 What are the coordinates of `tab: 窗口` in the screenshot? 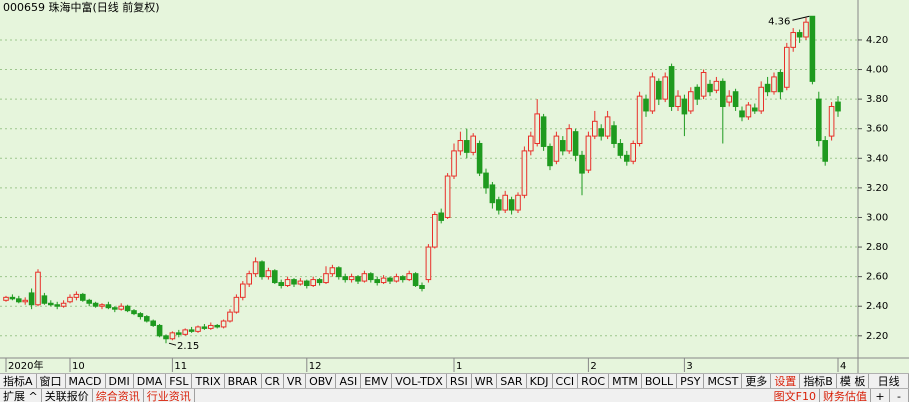 It's located at (51, 381).